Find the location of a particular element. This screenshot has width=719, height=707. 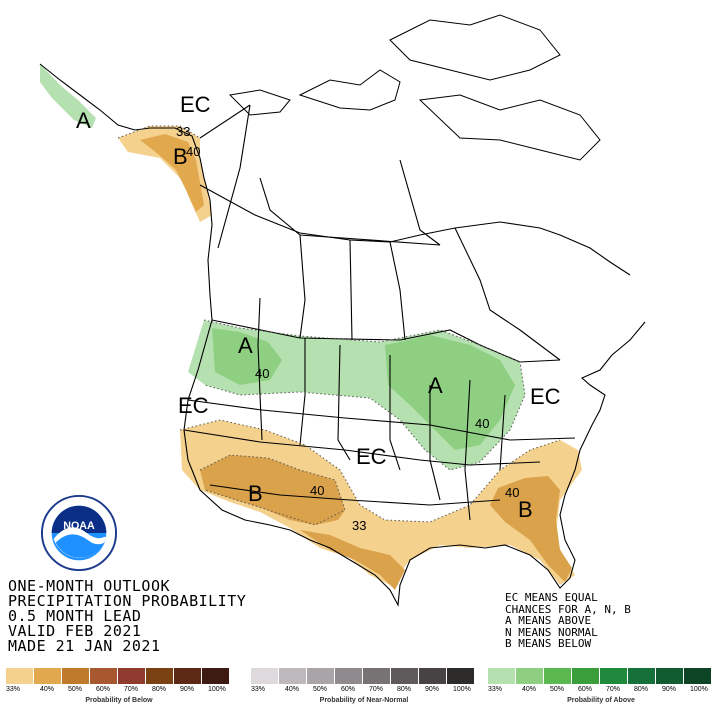

label-33-south: 33 is located at coordinates (359, 525).